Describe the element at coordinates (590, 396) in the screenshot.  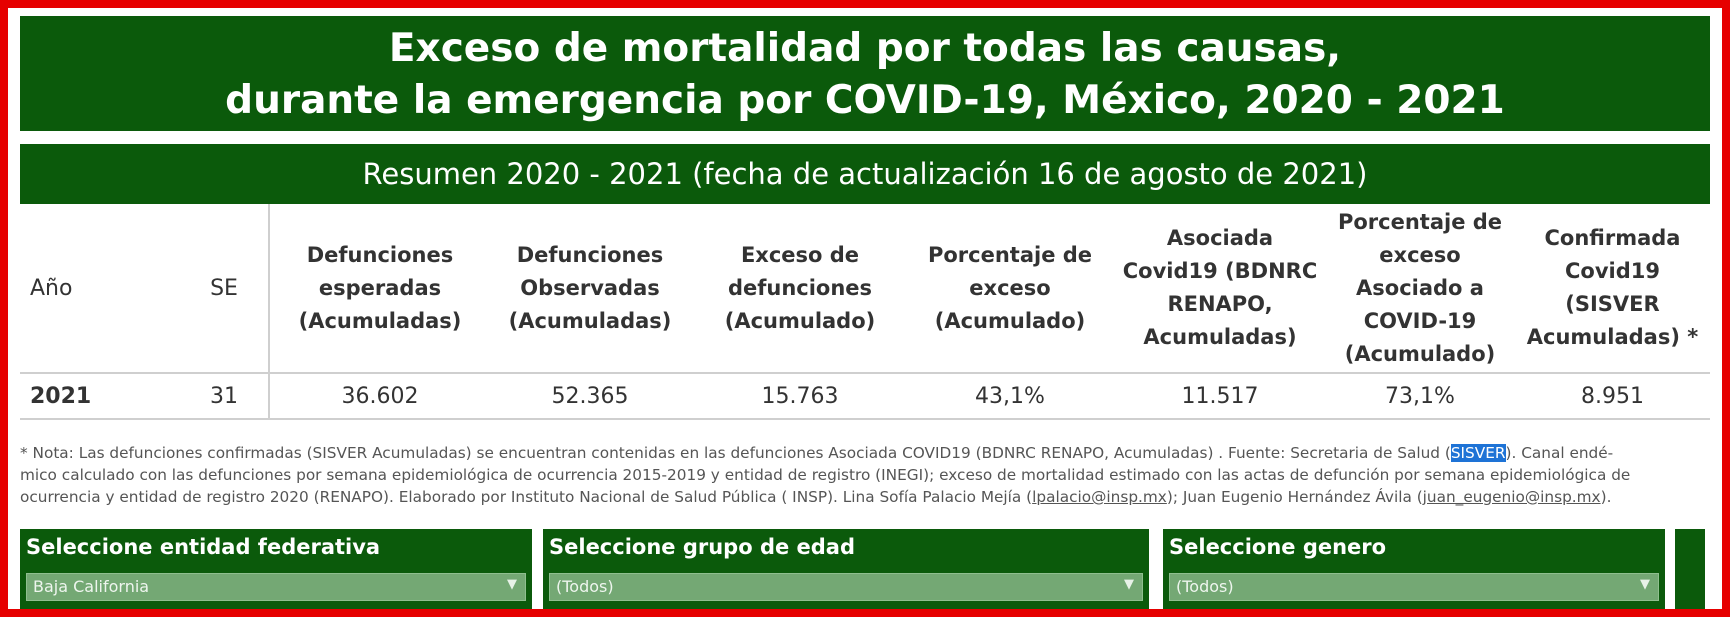
I see `cell-observadas: 52.365` at that location.